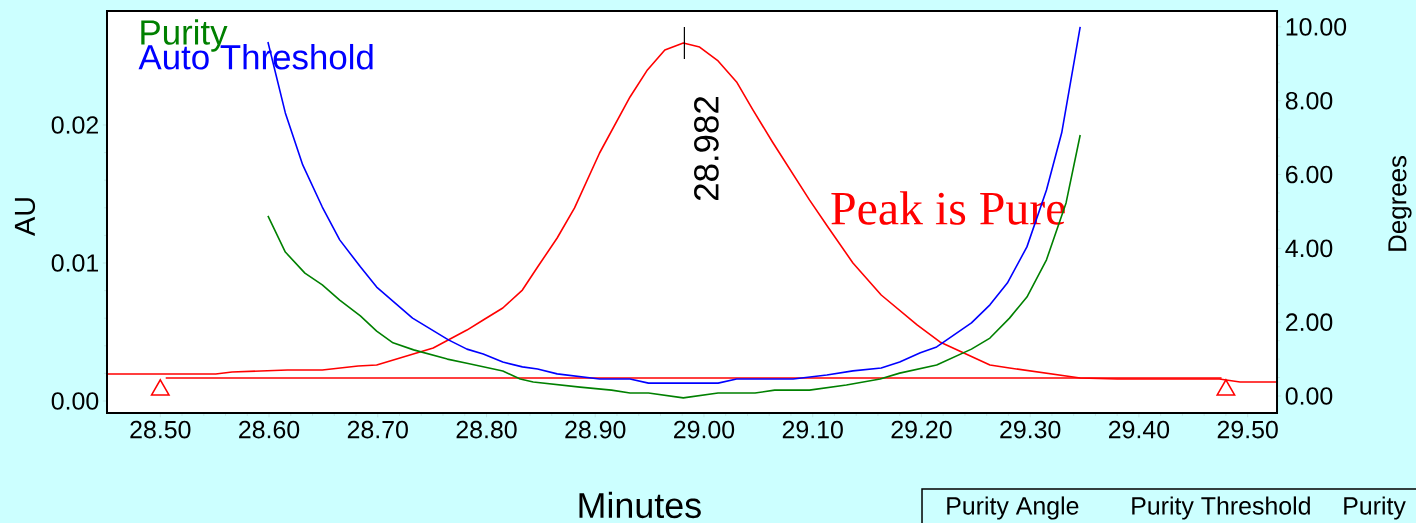 Image resolution: width=1416 pixels, height=523 pixels. What do you see at coordinates (75, 401) in the screenshot?
I see `y-tick-label: 0.00` at bounding box center [75, 401].